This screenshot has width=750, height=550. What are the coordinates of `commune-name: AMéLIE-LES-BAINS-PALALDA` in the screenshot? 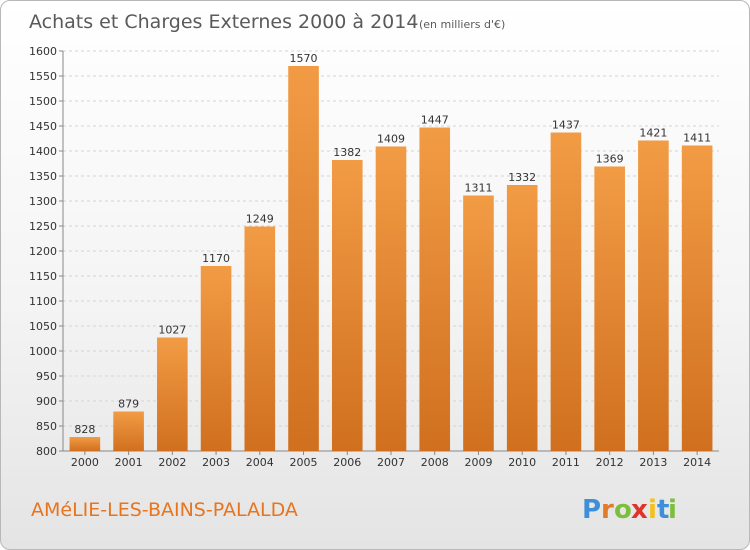 It's located at (164, 510).